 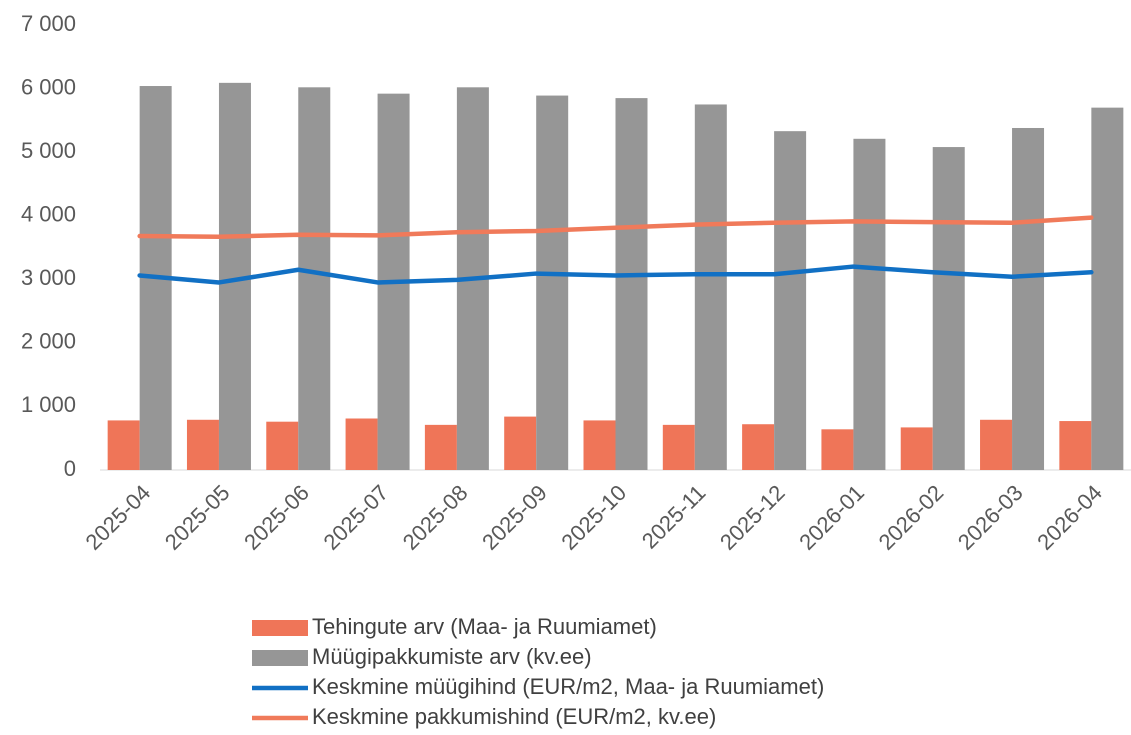 I want to click on x-tick-label: 2025-07, so click(x=355, y=517).